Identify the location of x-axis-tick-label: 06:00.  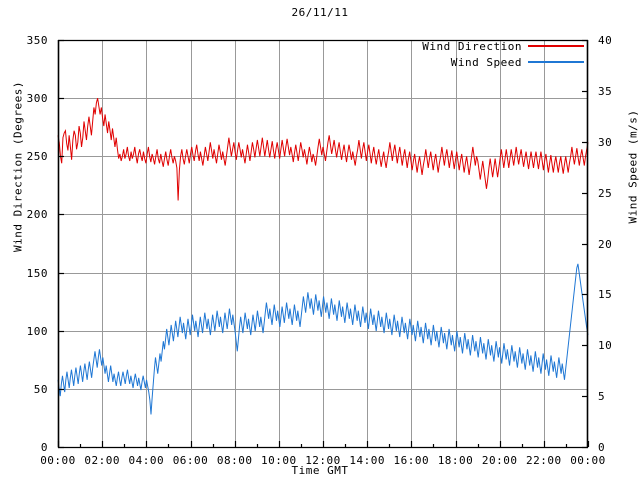
(190, 460).